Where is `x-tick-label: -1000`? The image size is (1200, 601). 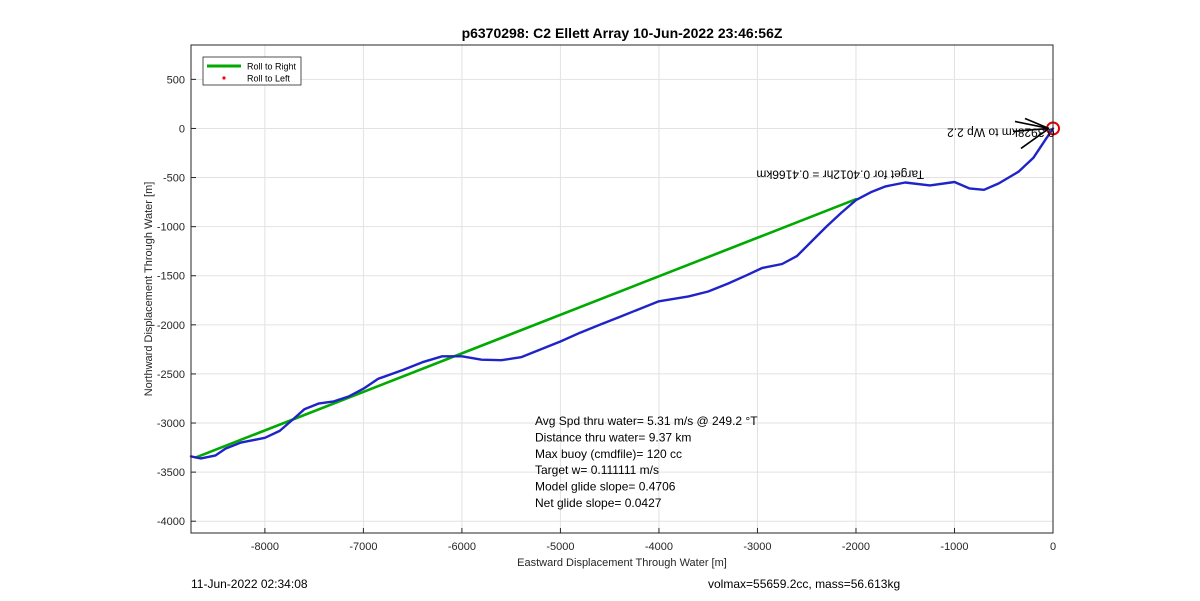 x-tick-label: -1000 is located at coordinates (954, 547).